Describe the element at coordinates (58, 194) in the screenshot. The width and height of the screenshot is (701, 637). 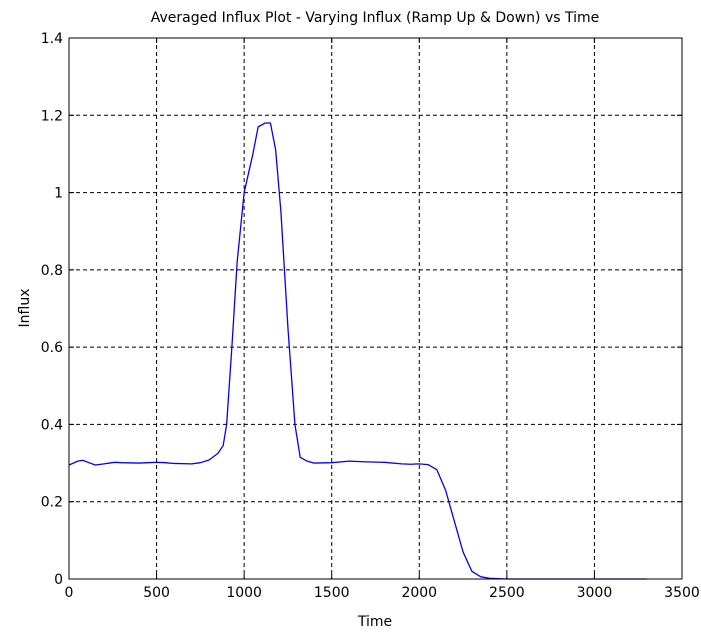
I see `y-tick-label: 1` at that location.